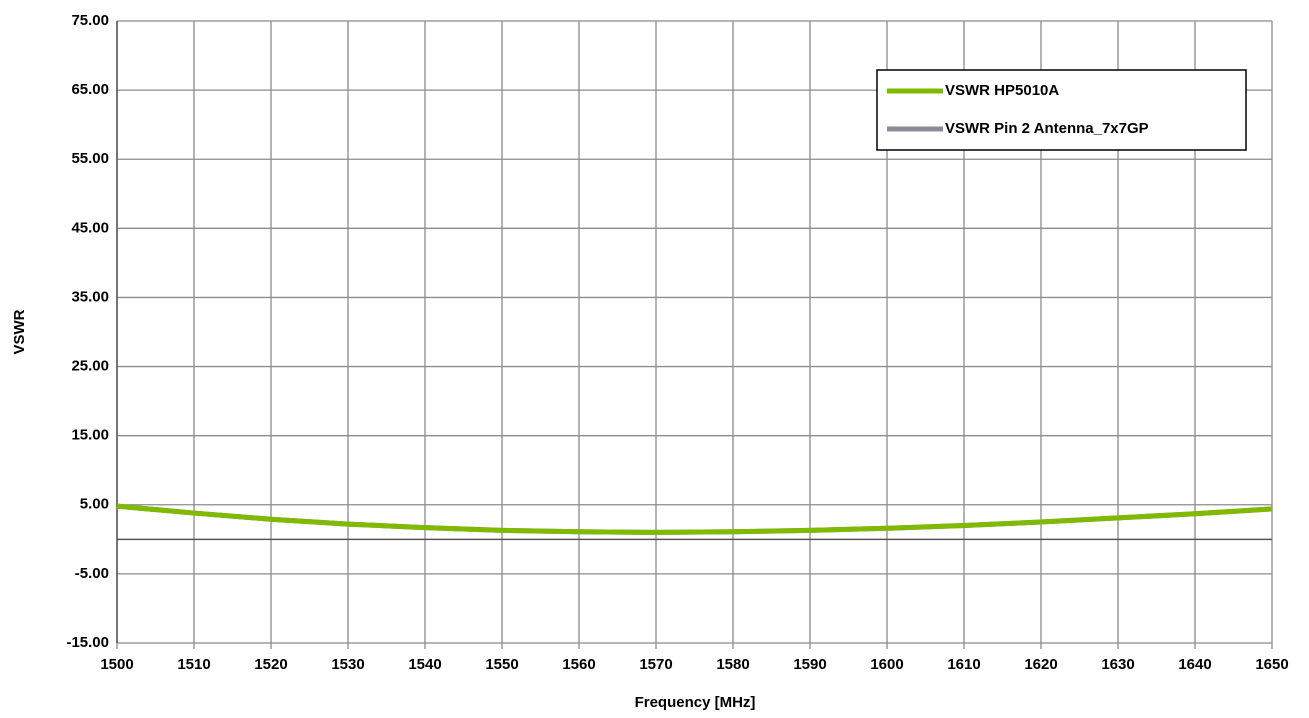 This screenshot has width=1309, height=718. I want to click on x-tick-label: 1510, so click(193, 664).